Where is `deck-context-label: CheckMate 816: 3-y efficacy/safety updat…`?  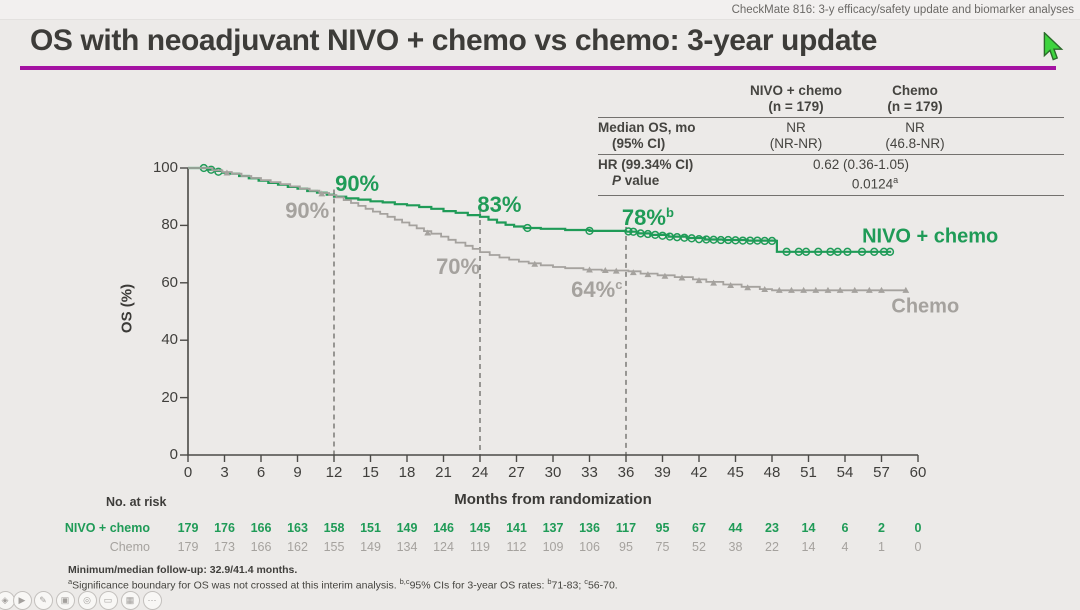 deck-context-label: CheckMate 816: 3-y efficacy/safety updat… is located at coordinates (902, 9).